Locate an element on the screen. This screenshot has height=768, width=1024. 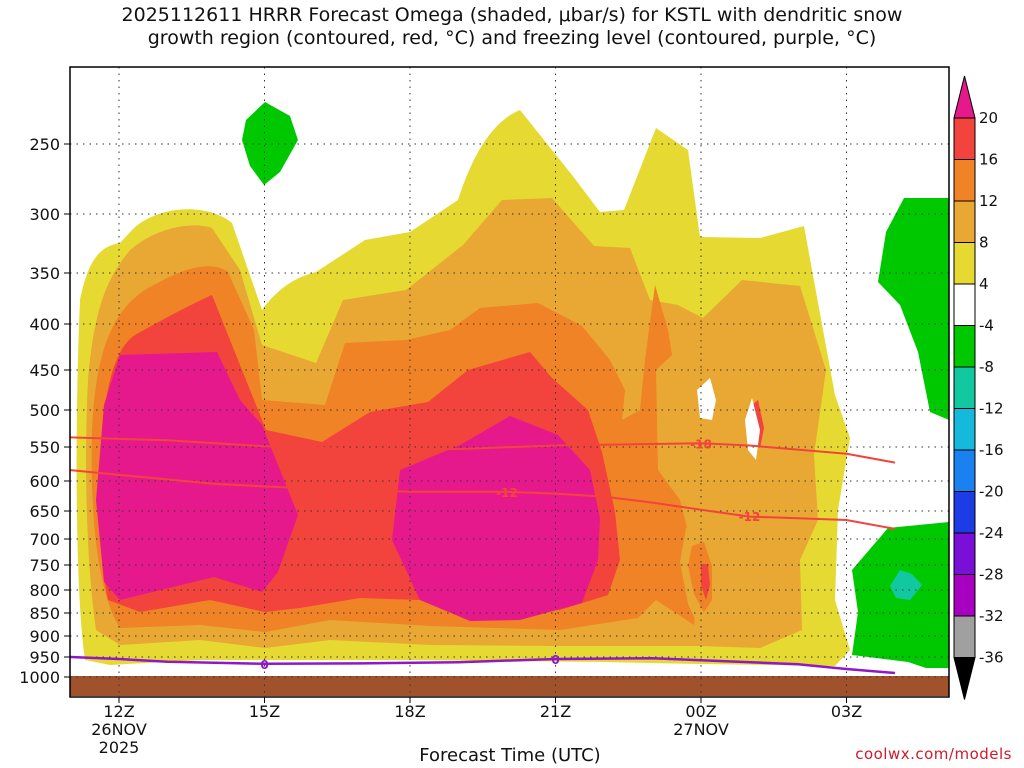
omega-band-neg-4-8-right is located at coordinates (913, 309).